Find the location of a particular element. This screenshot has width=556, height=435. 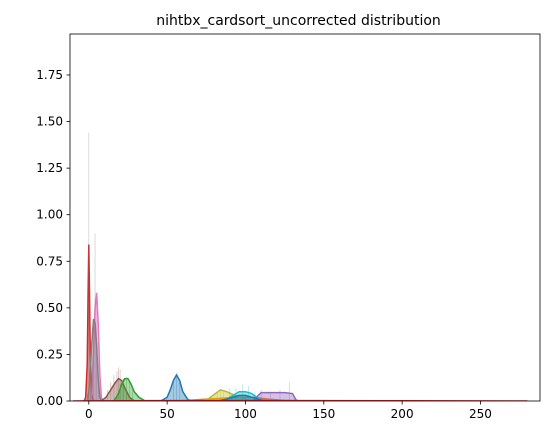

y-tick-label: 0.50 is located at coordinates (49, 308).